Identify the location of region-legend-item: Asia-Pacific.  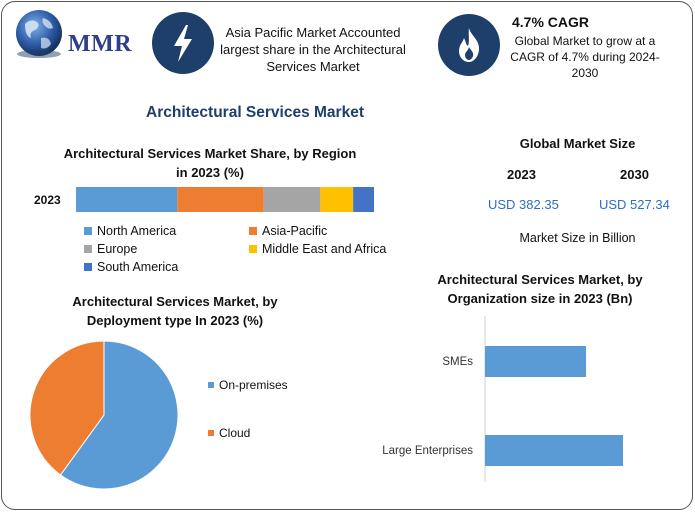
(288, 231).